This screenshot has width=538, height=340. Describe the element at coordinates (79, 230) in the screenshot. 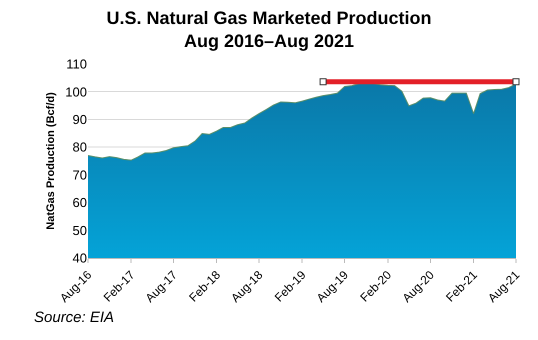

I see `y-tick-label: 50` at that location.